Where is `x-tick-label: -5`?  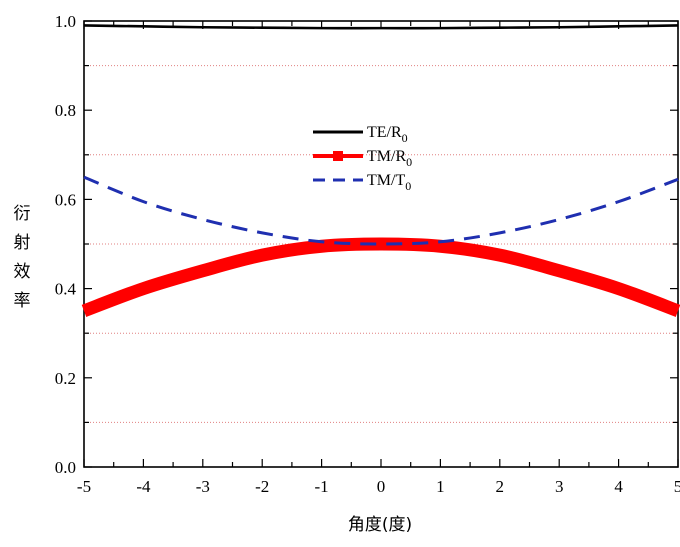
x-tick-label: -5 is located at coordinates (84, 486).